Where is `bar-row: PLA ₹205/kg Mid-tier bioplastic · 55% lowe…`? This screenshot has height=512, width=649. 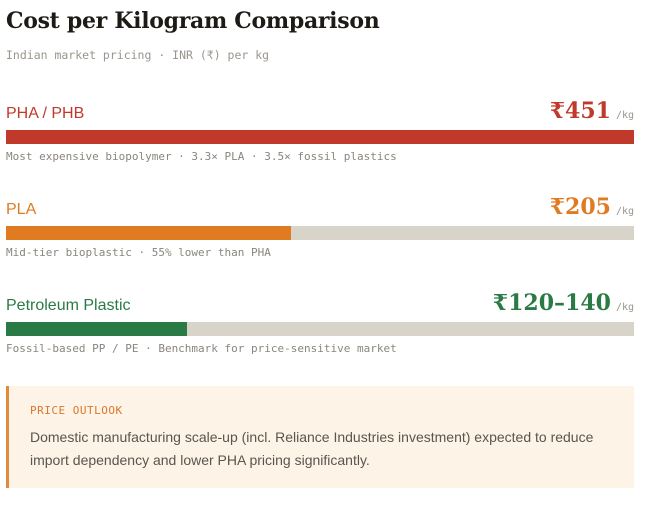 bar-row: PLA ₹205/kg Mid-tier bioplastic · 55% lowe… is located at coordinates (320, 225).